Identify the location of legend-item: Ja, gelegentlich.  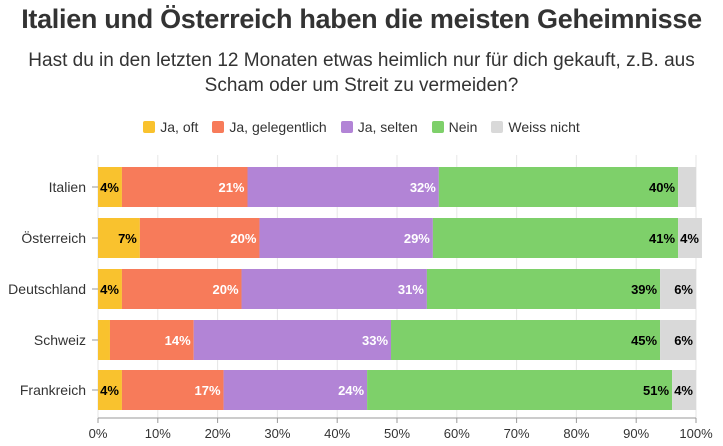
(269, 127).